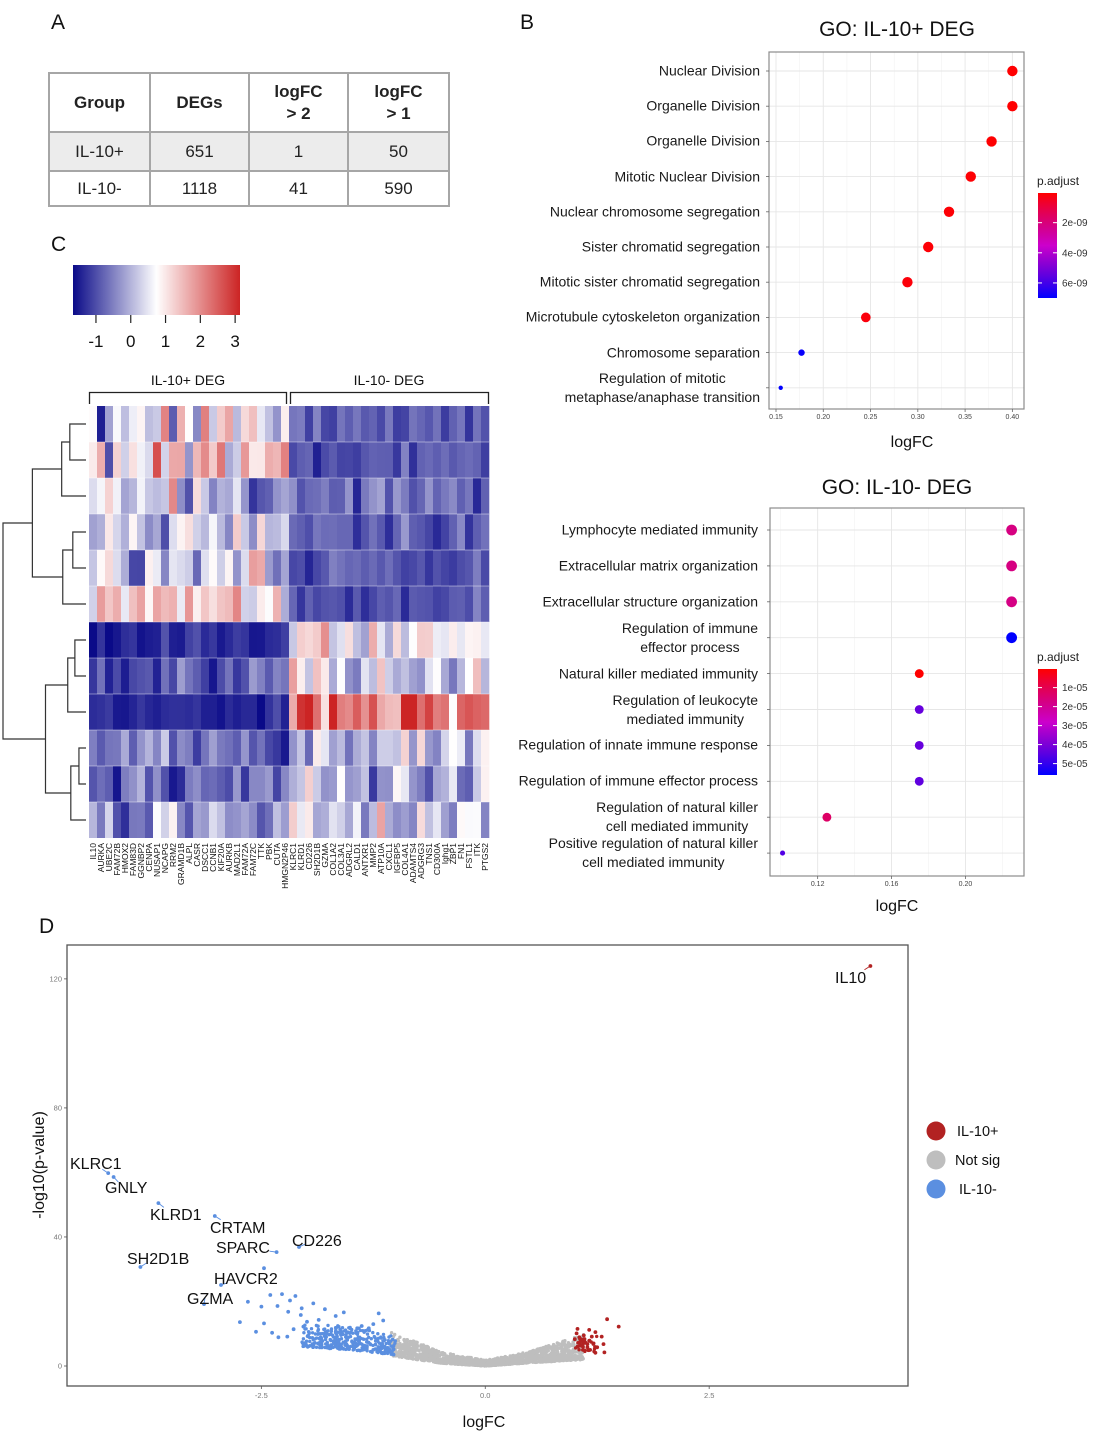  What do you see at coordinates (99, 151) in the screenshot?
I see `cell-group: IL-10+` at bounding box center [99, 151].